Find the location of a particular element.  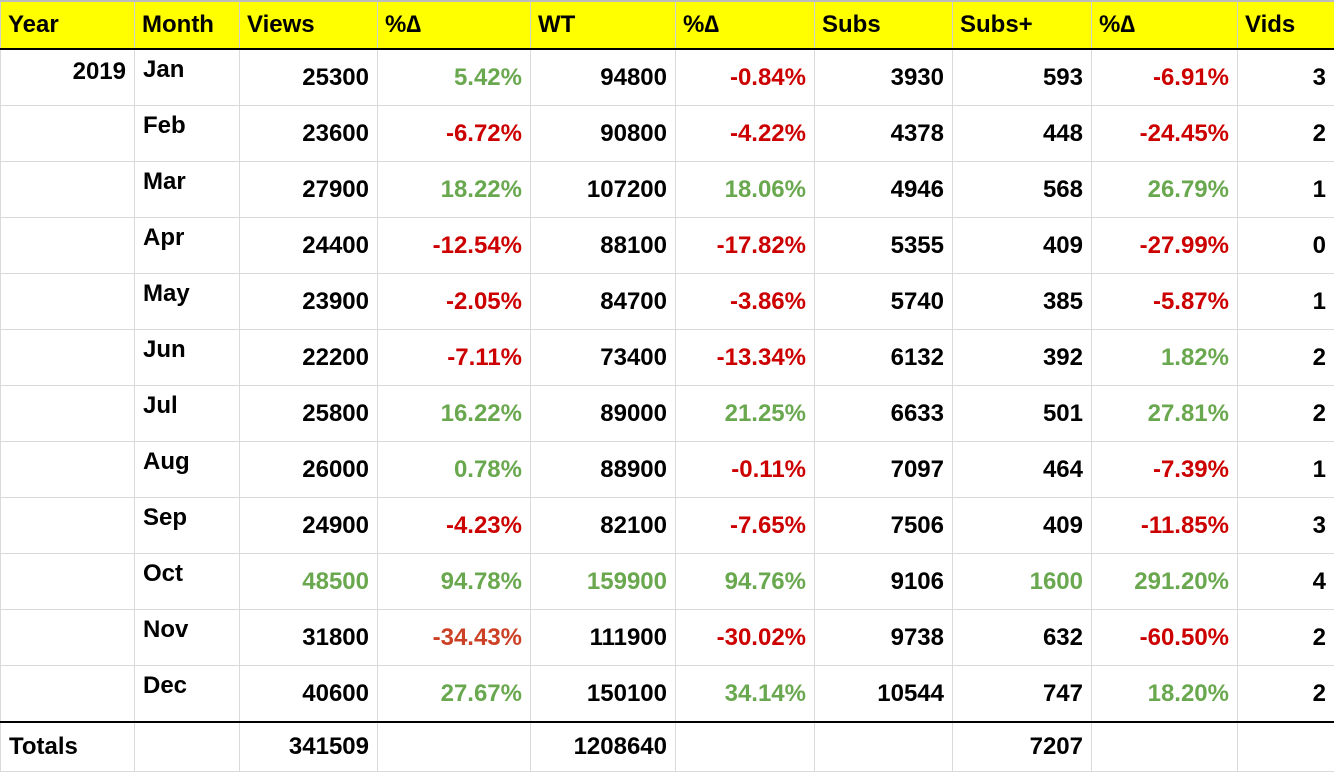

cell-subs-pct: -24.45% is located at coordinates (1165, 134).